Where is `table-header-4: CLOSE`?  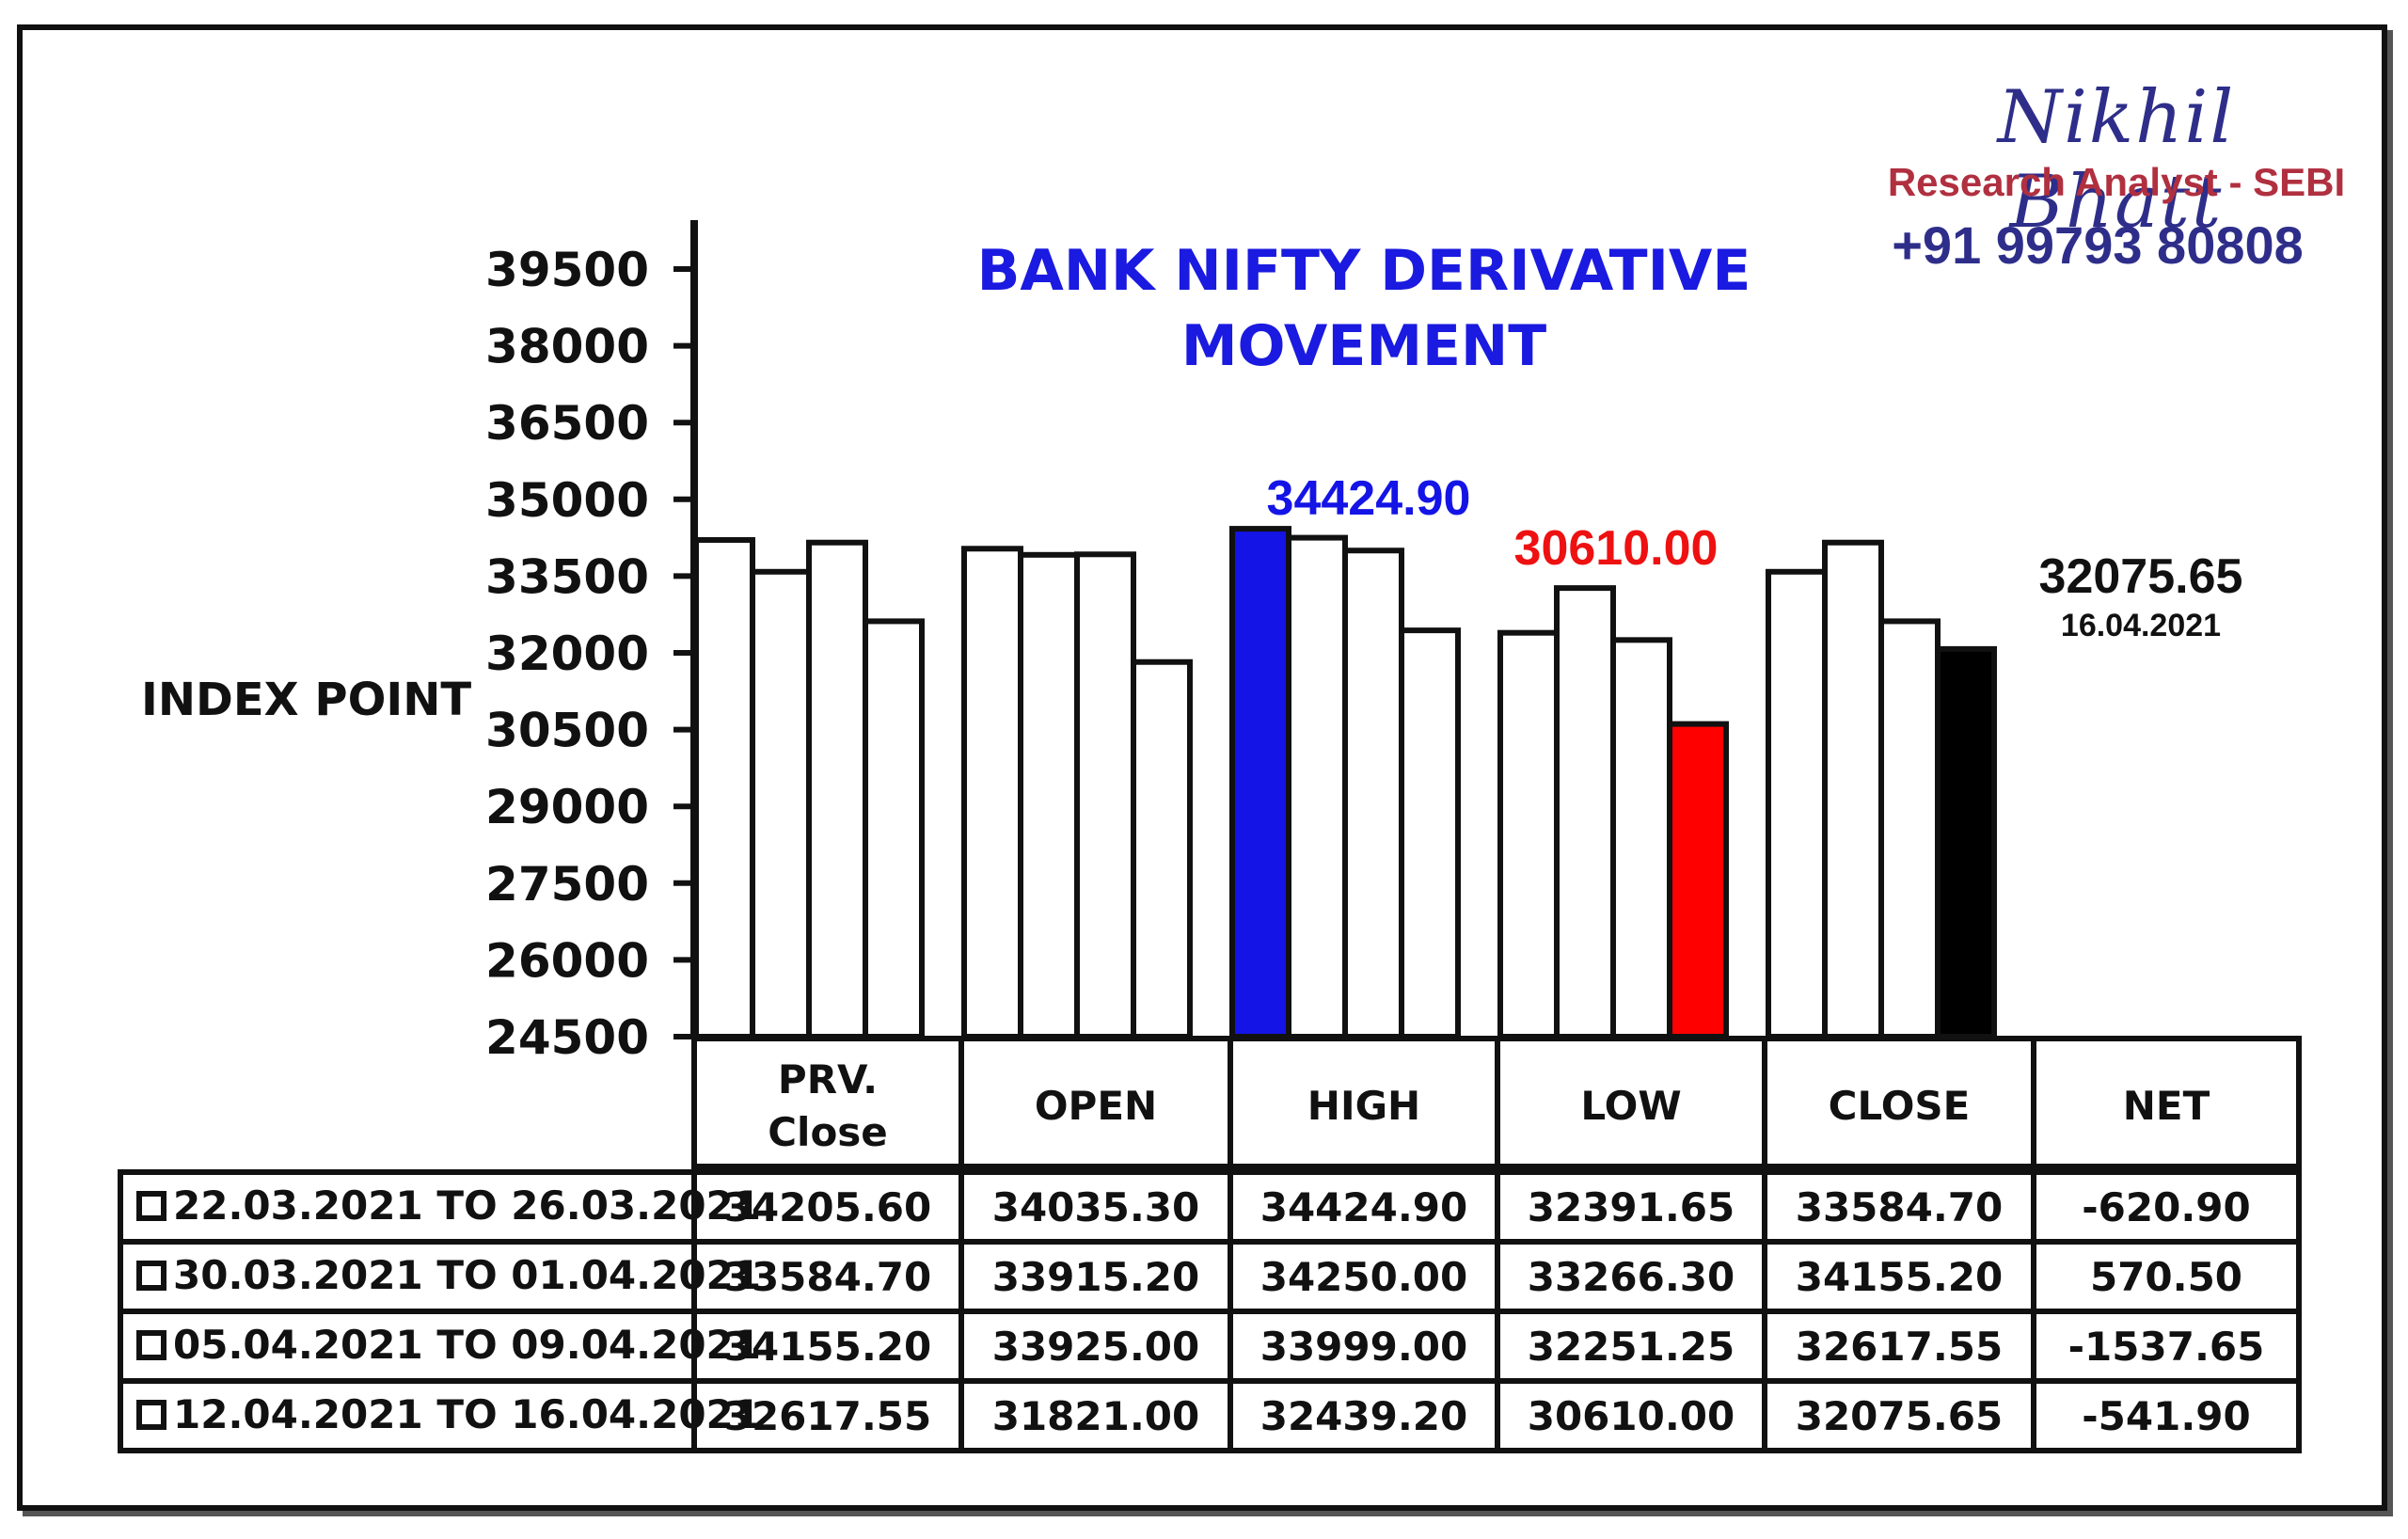 table-header-4: CLOSE is located at coordinates (1900, 1106).